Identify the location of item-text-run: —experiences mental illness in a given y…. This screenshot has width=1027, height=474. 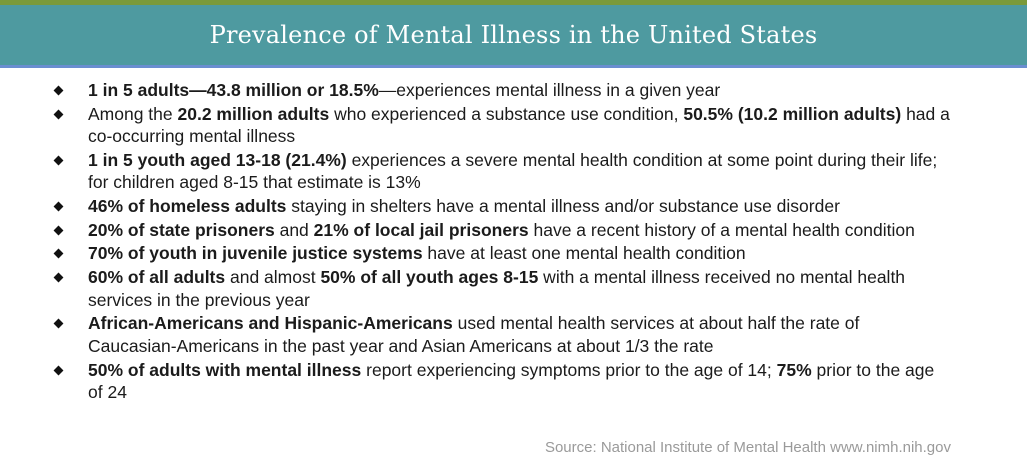
(549, 90).